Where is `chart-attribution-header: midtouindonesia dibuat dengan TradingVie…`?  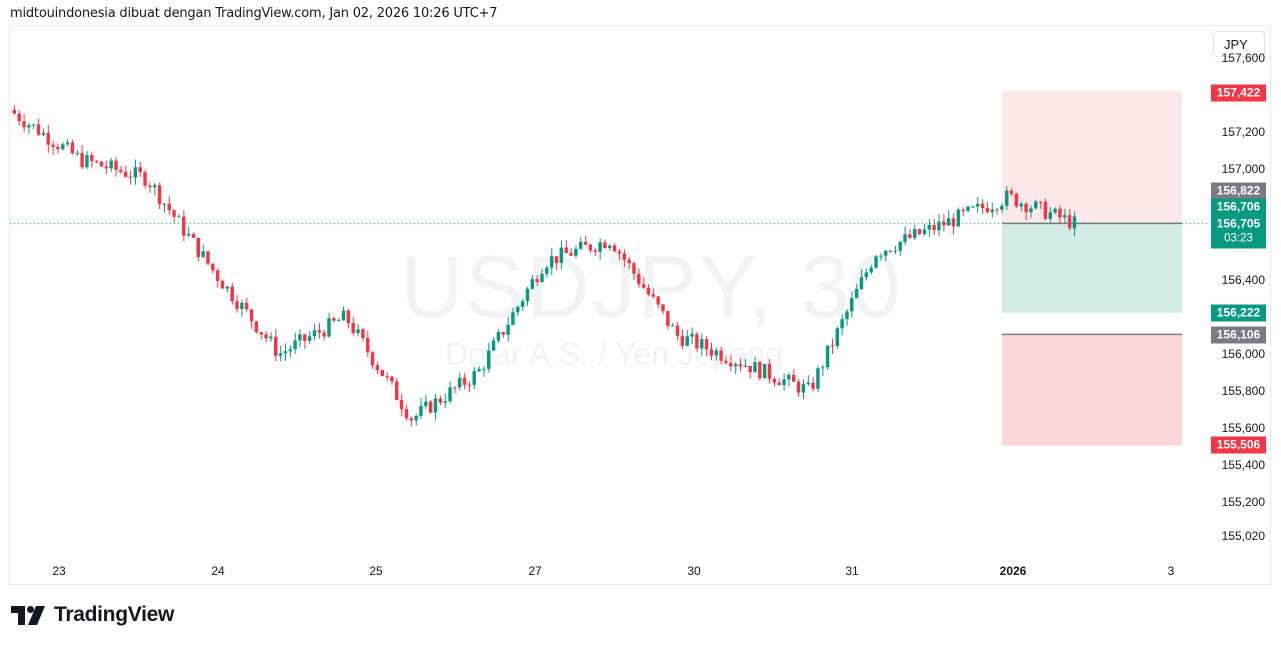
chart-attribution-header: midtouindonesia dibuat dengan TradingVie… is located at coordinates (254, 13).